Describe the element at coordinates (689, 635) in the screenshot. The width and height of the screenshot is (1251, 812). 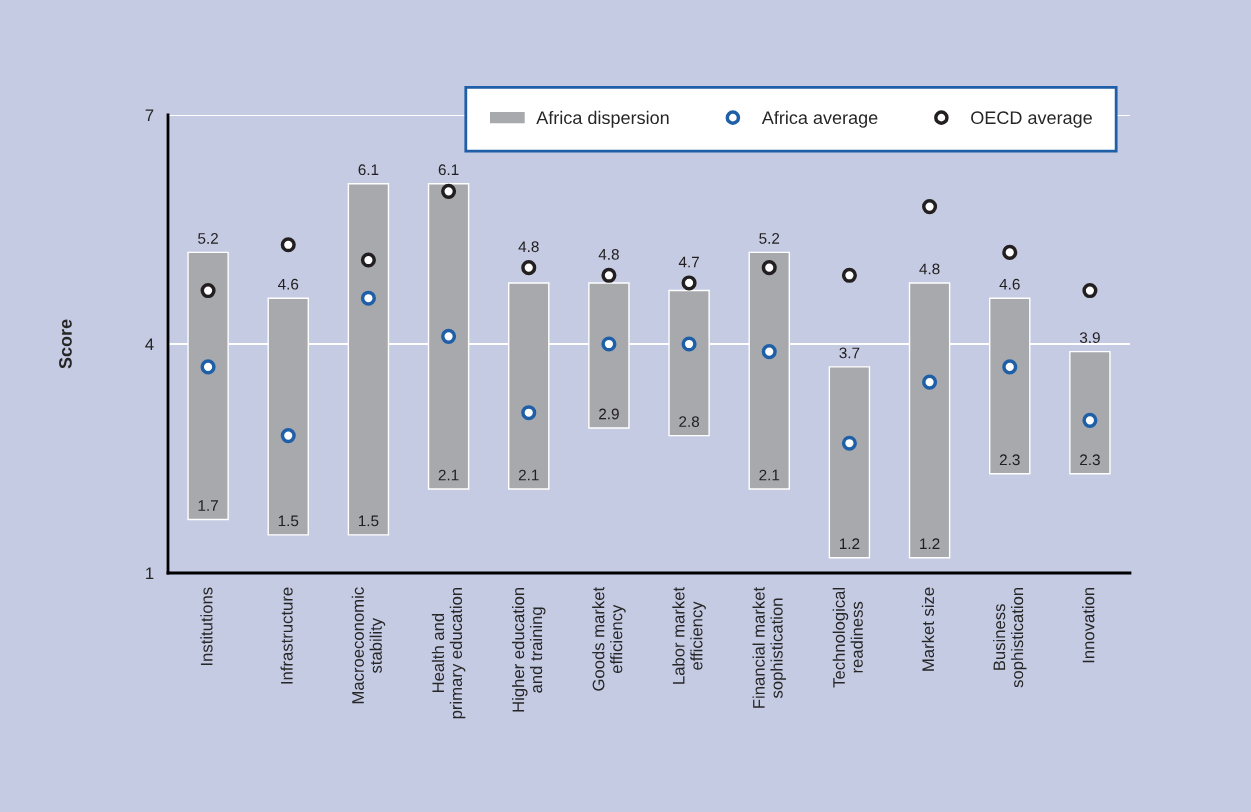
I see `x-tick-label: Labor market efficiency` at that location.